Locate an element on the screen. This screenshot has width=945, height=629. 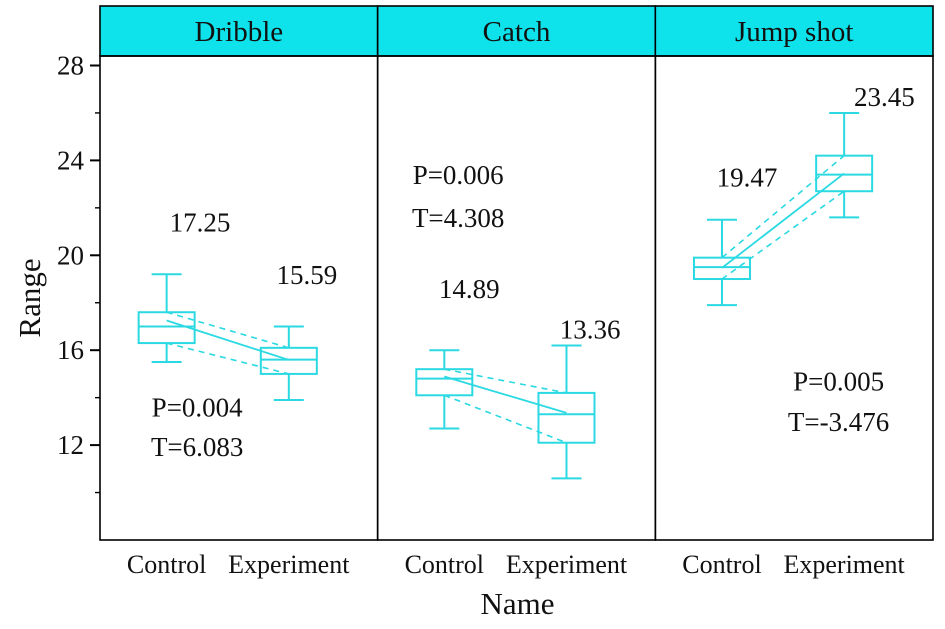
y-tick-label: 28 is located at coordinates (70, 65).